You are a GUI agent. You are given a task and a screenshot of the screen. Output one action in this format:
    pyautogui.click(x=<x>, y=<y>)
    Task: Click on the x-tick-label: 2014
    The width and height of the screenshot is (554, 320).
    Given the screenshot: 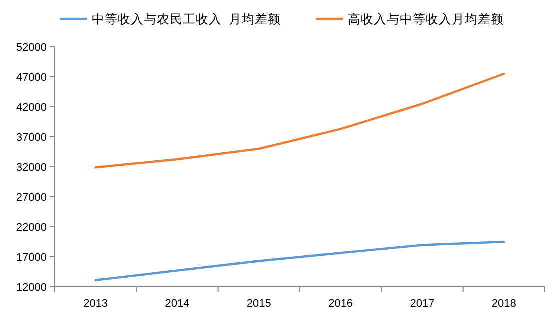 What is the action you would take?
    pyautogui.click(x=177, y=304)
    